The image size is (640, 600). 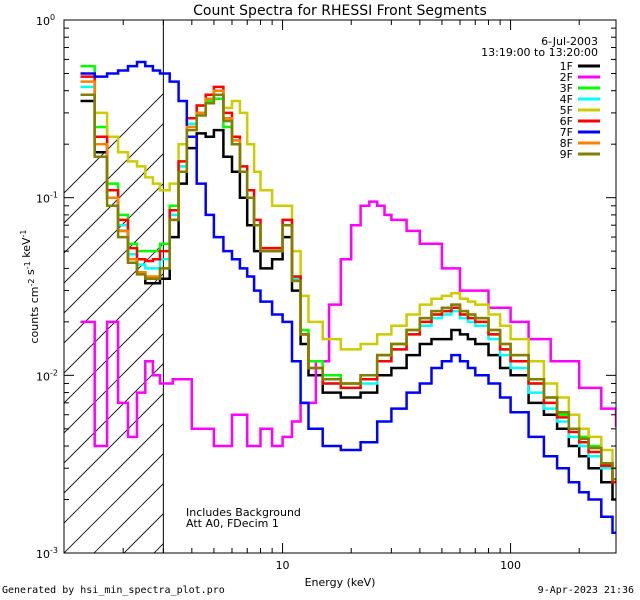 I want to click on legend-label-9F: 9F, so click(x=566, y=154).